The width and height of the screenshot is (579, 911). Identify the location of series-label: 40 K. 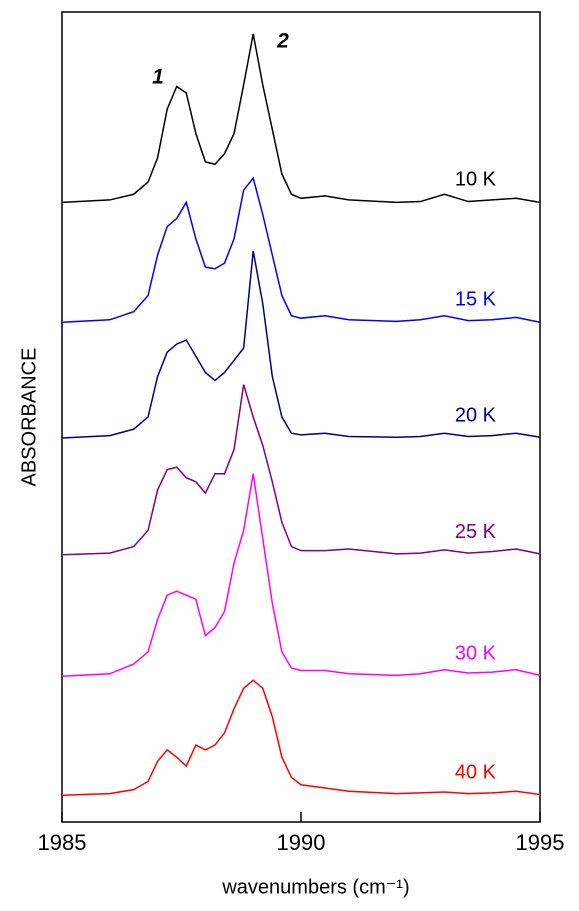
(476, 773).